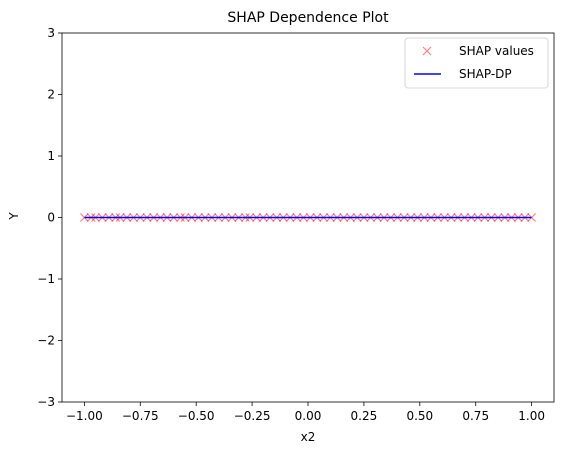 This screenshot has height=455, width=565. Describe the element at coordinates (485, 74) in the screenshot. I see `legend-label-shap-dp: SHAP-DP` at that location.